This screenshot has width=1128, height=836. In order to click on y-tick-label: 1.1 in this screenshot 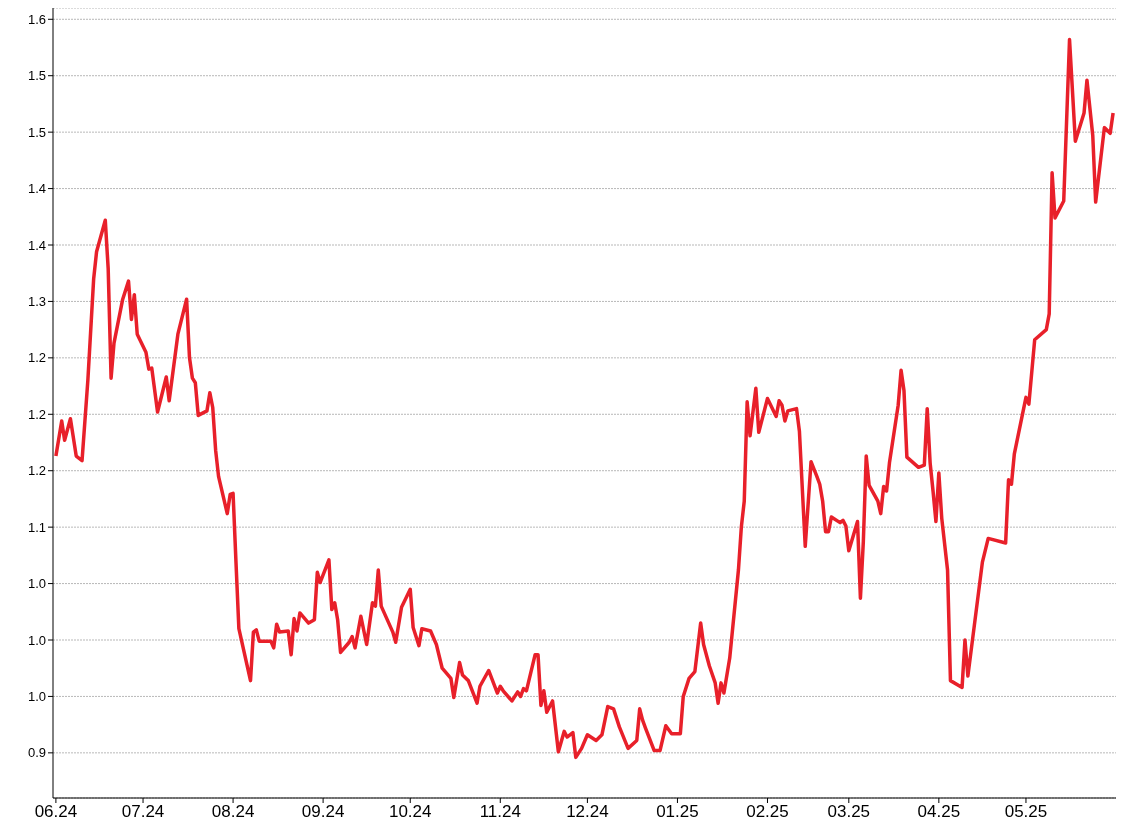, I will do `click(36, 527)`.